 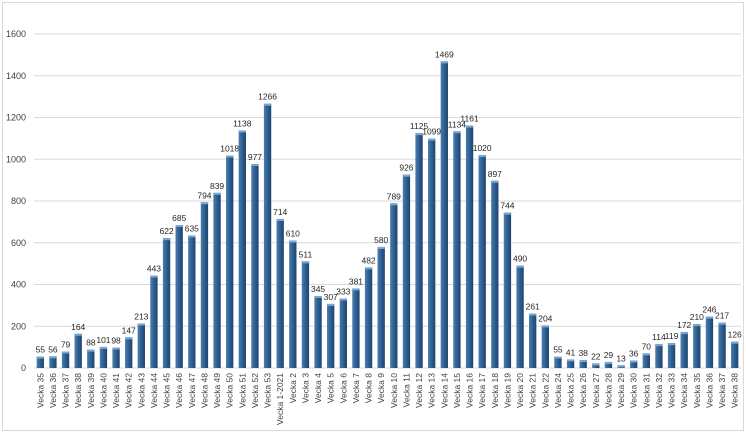 What do you see at coordinates (255, 390) in the screenshot?
I see `x-tick-label: Vecka 52` at bounding box center [255, 390].